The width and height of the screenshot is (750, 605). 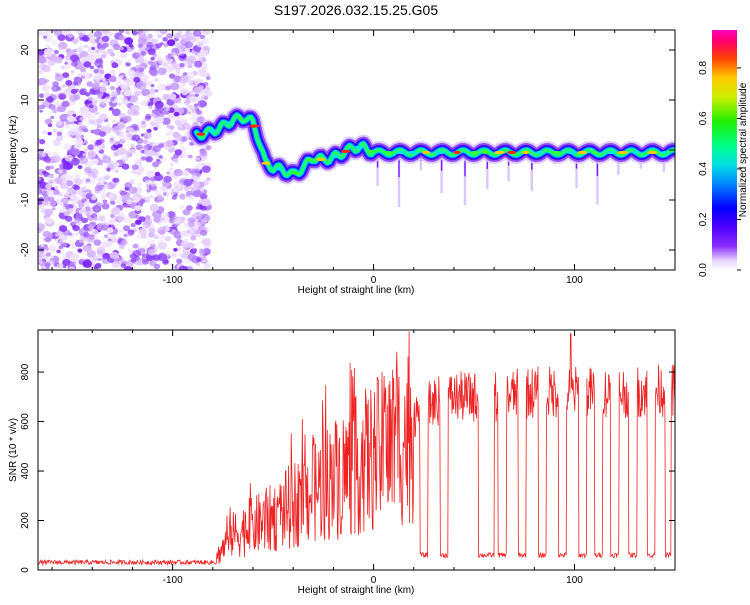 I want to click on figure-title: S197.2026.032.15.25.G05, so click(x=356, y=10).